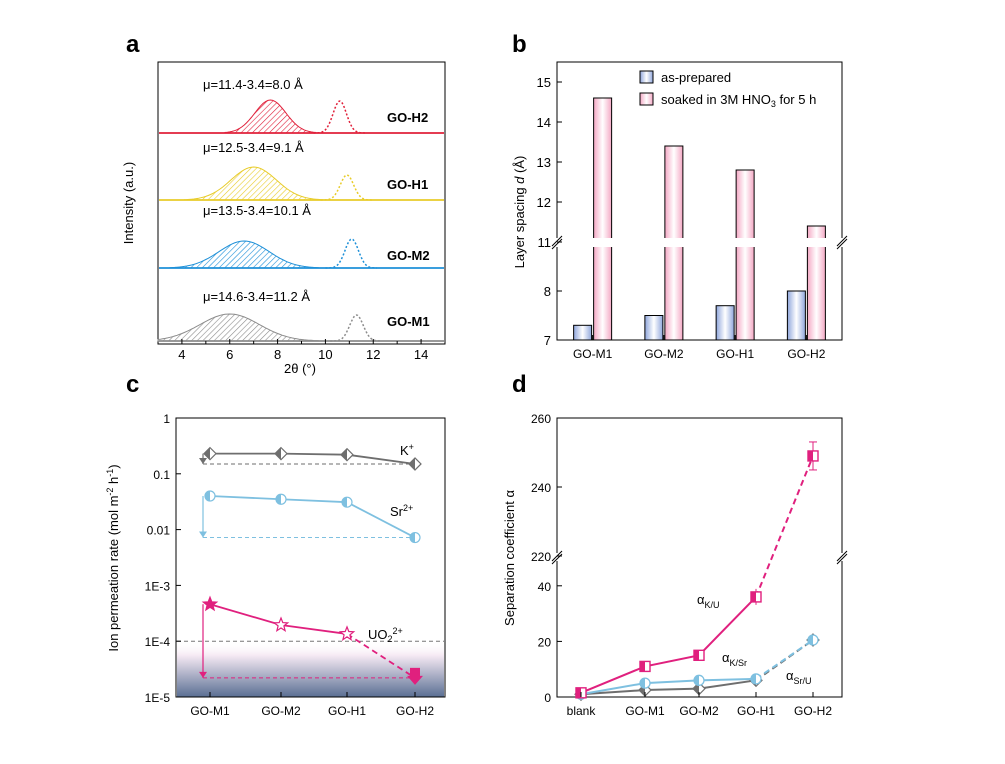 Image resolution: width=1005 pixels, height=764 pixels. Describe the element at coordinates (351, 253) in the screenshot. I see `dotted-peak-go-m2` at that location.